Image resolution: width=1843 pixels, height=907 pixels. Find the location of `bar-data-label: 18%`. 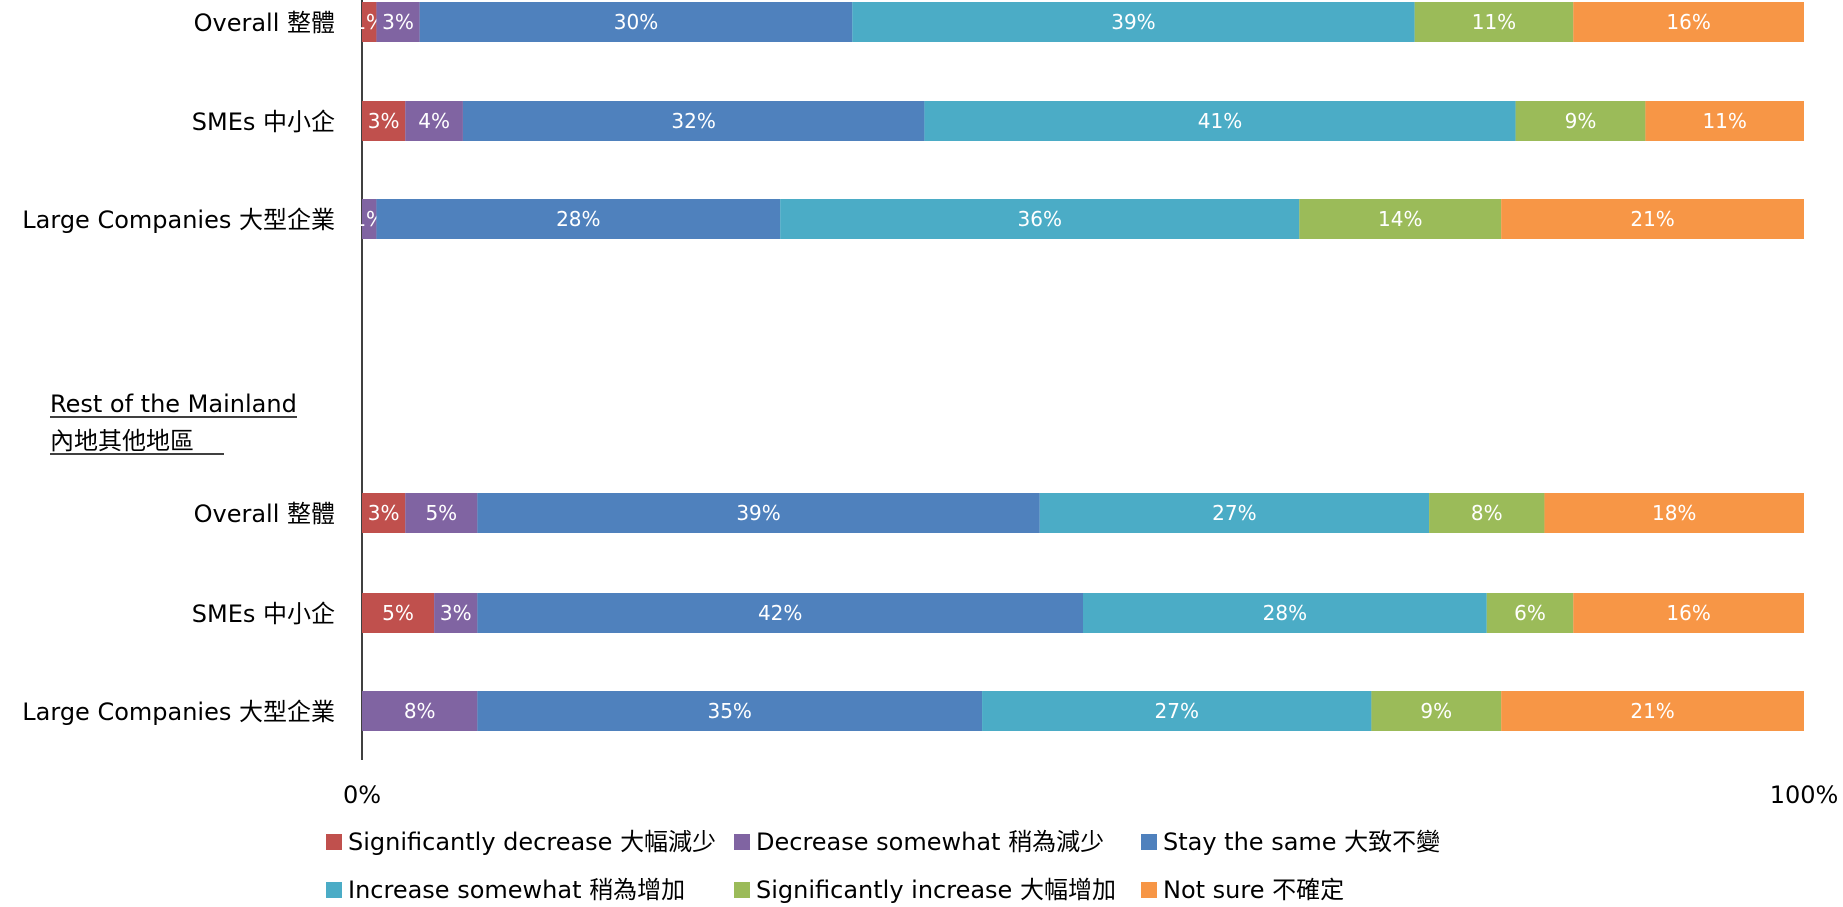

bar-data-label: 18% is located at coordinates (1674, 513).